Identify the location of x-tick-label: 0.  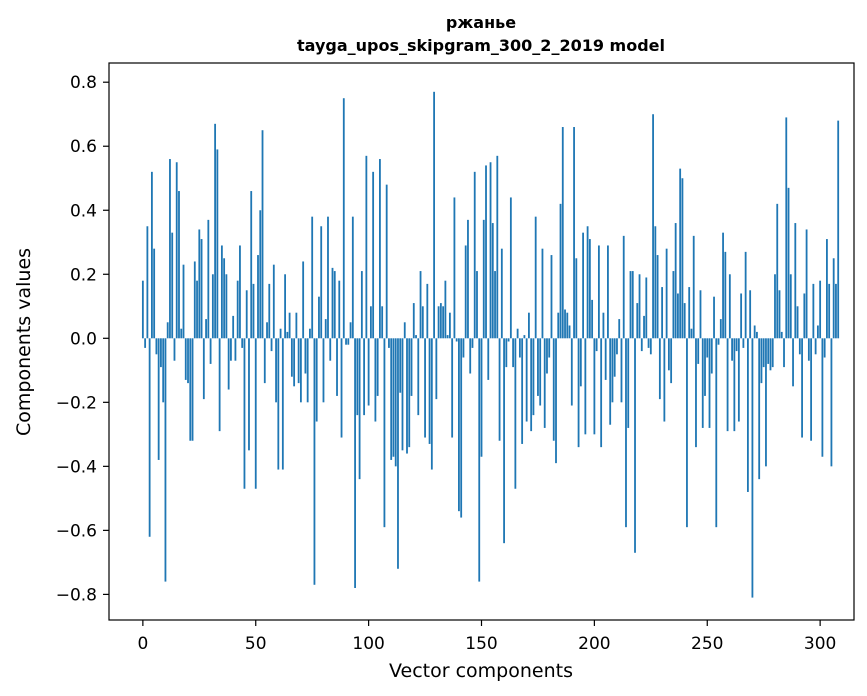
(142, 644).